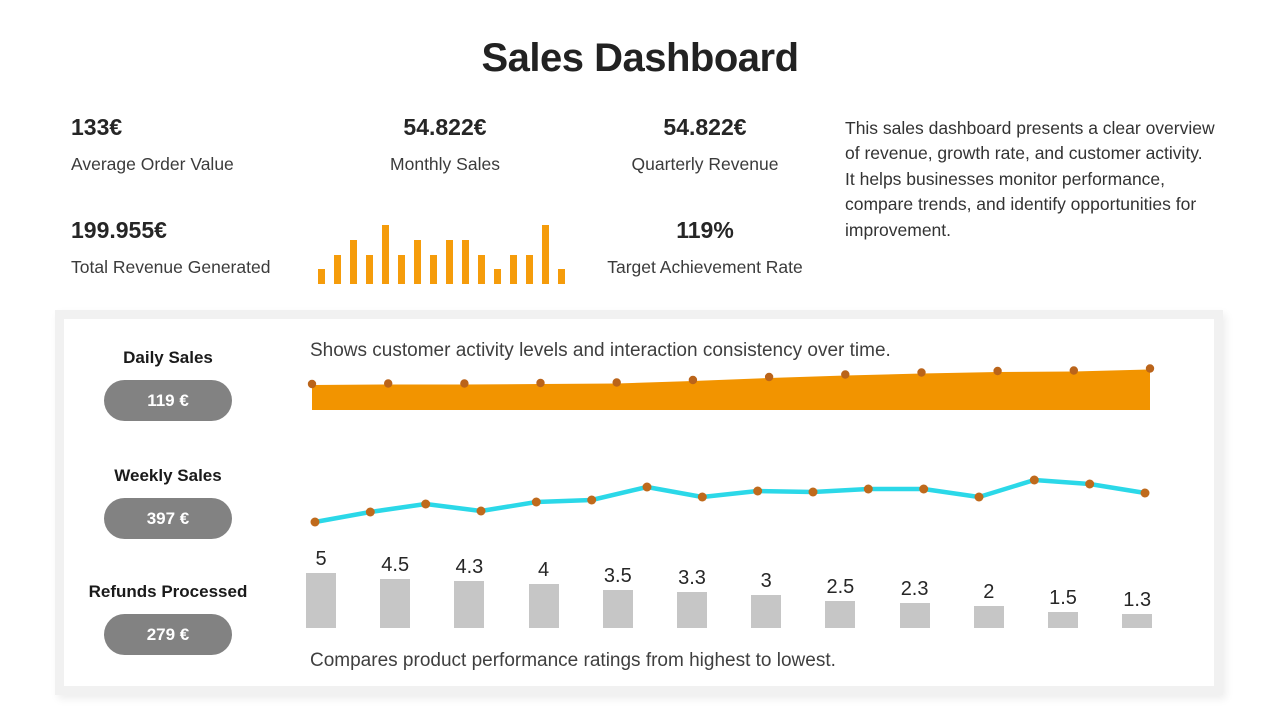  What do you see at coordinates (705, 267) in the screenshot?
I see `kpi-label: Target Achievement Rate` at bounding box center [705, 267].